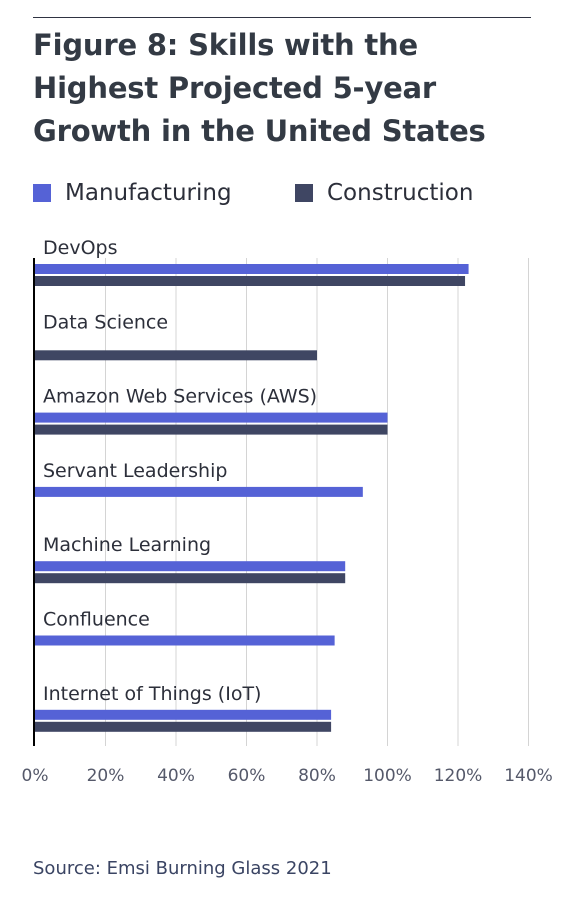 The height and width of the screenshot is (922, 572). I want to click on legend-item-manufacturing: Manufacturing, so click(132, 193).